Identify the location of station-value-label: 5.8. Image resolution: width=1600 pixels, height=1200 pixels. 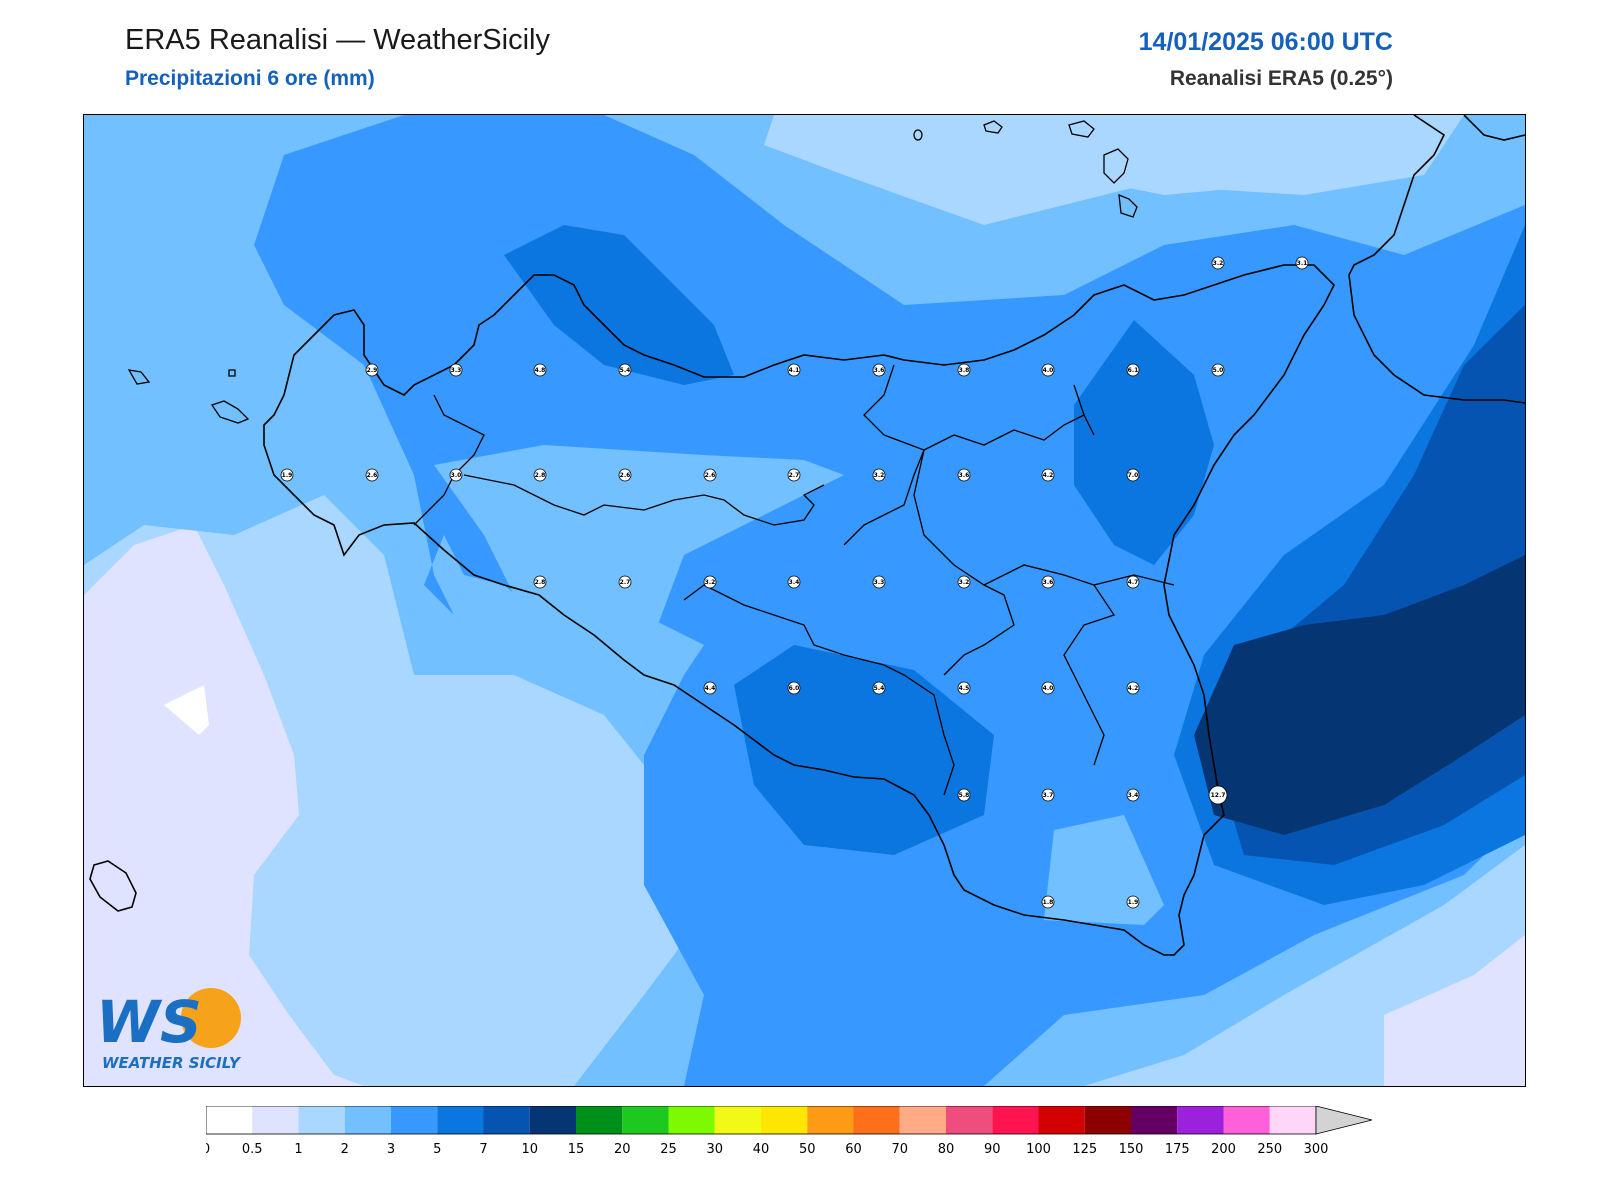
(964, 795).